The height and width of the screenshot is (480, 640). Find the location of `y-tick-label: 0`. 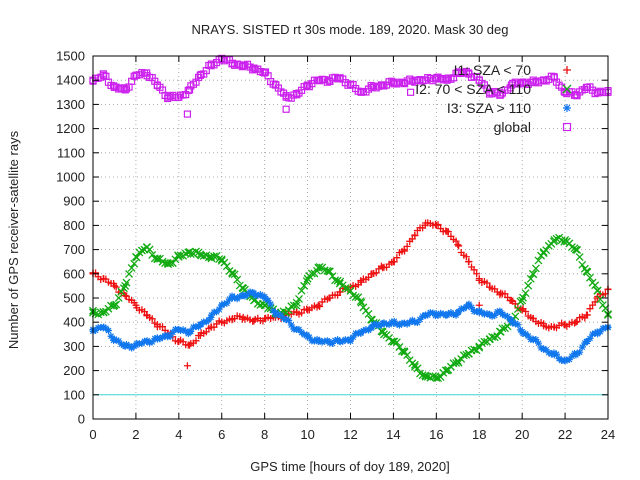

y-tick-label: 0 is located at coordinates (81, 419).